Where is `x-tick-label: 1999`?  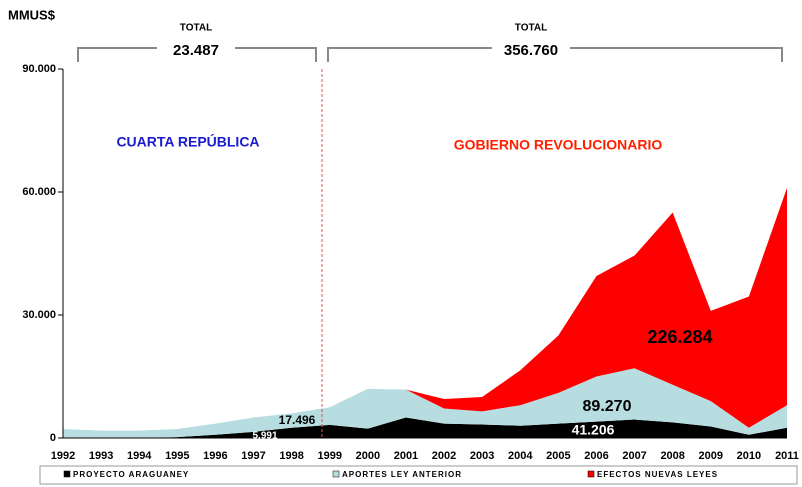 x-tick-label: 1999 is located at coordinates (329, 456).